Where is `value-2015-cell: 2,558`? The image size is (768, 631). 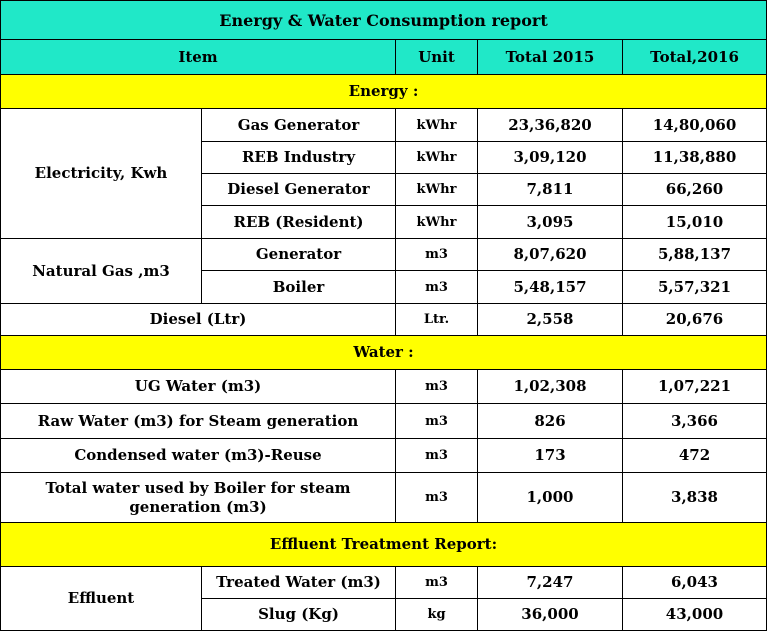
value-2015-cell: 2,558 is located at coordinates (550, 319).